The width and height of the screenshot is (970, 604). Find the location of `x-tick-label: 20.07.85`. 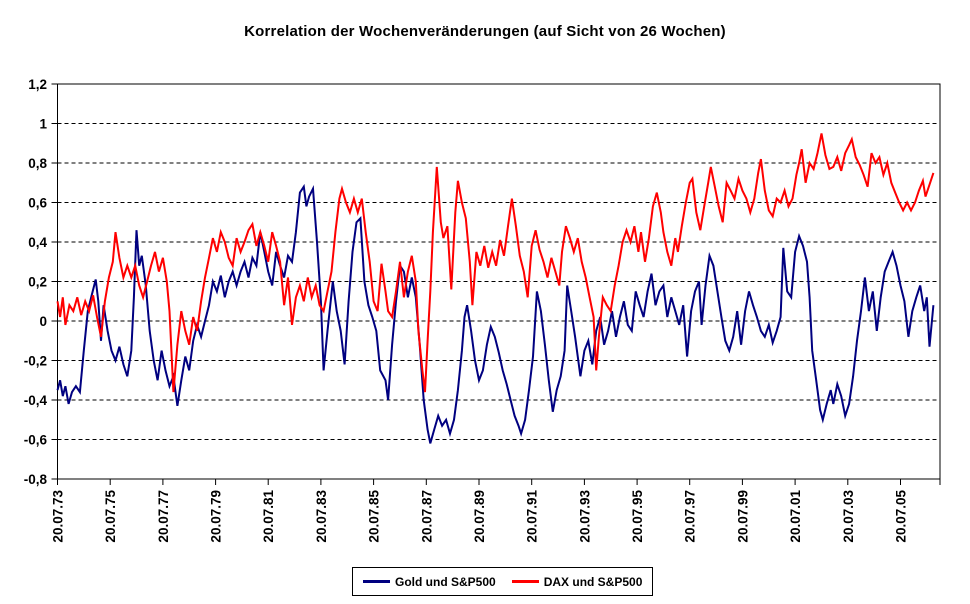

x-tick-label: 20.07.85 is located at coordinates (374, 516).